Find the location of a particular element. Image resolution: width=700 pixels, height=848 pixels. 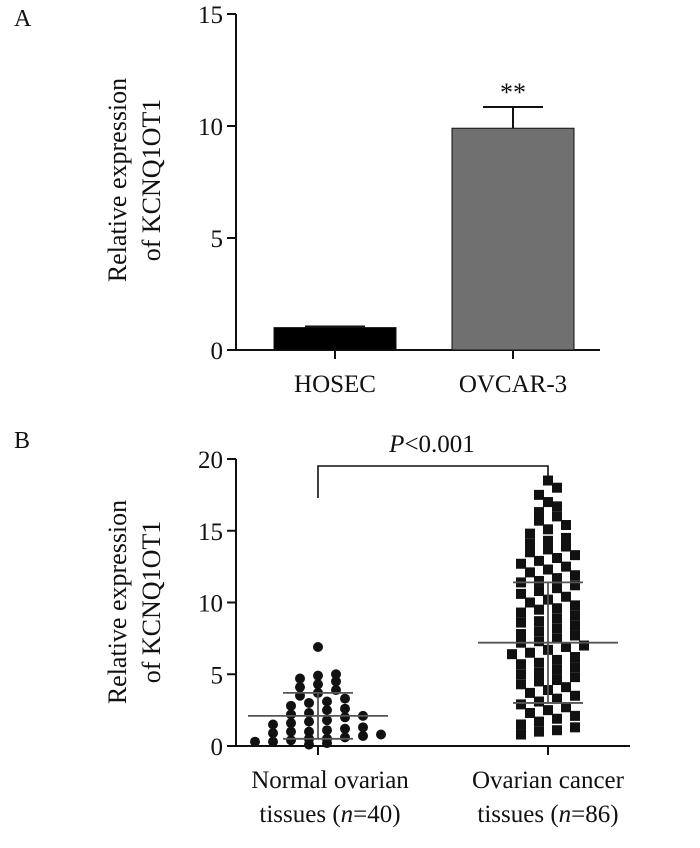

y-tick-label-b: 5 is located at coordinates (217, 675).